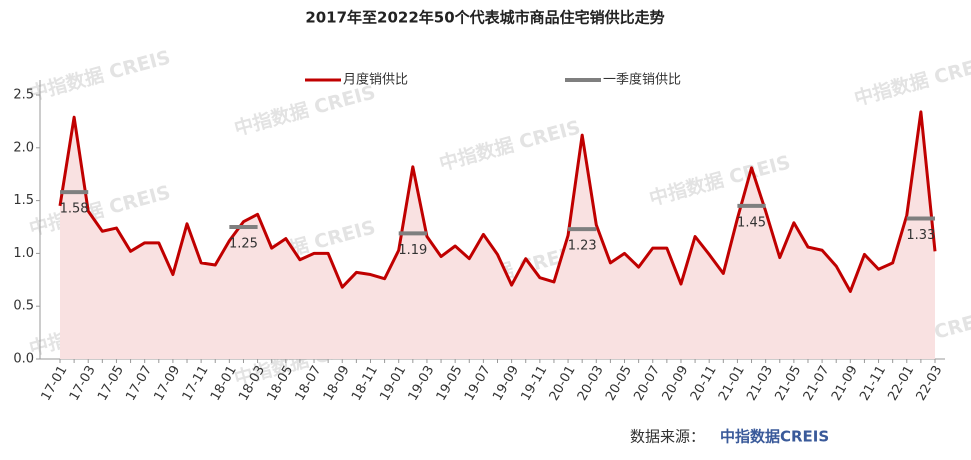  What do you see at coordinates (619, 383) in the screenshot?
I see `x-tick-label: 20-05` at bounding box center [619, 383].